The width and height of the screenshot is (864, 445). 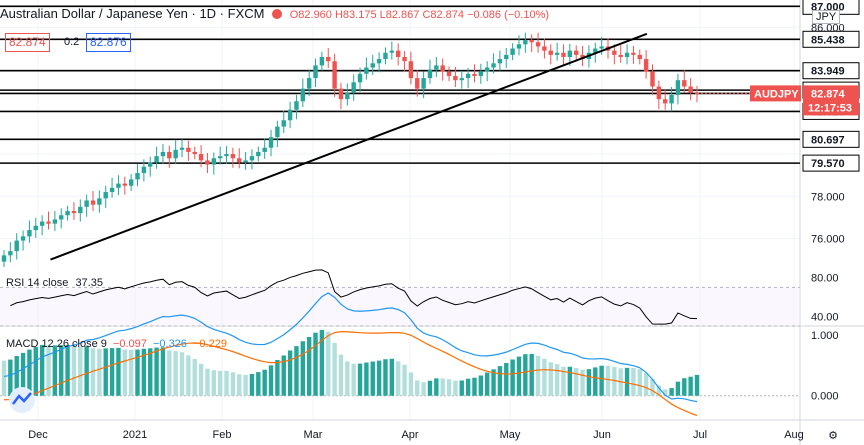 I want to click on sell-price: 82.874, so click(x=27, y=42).